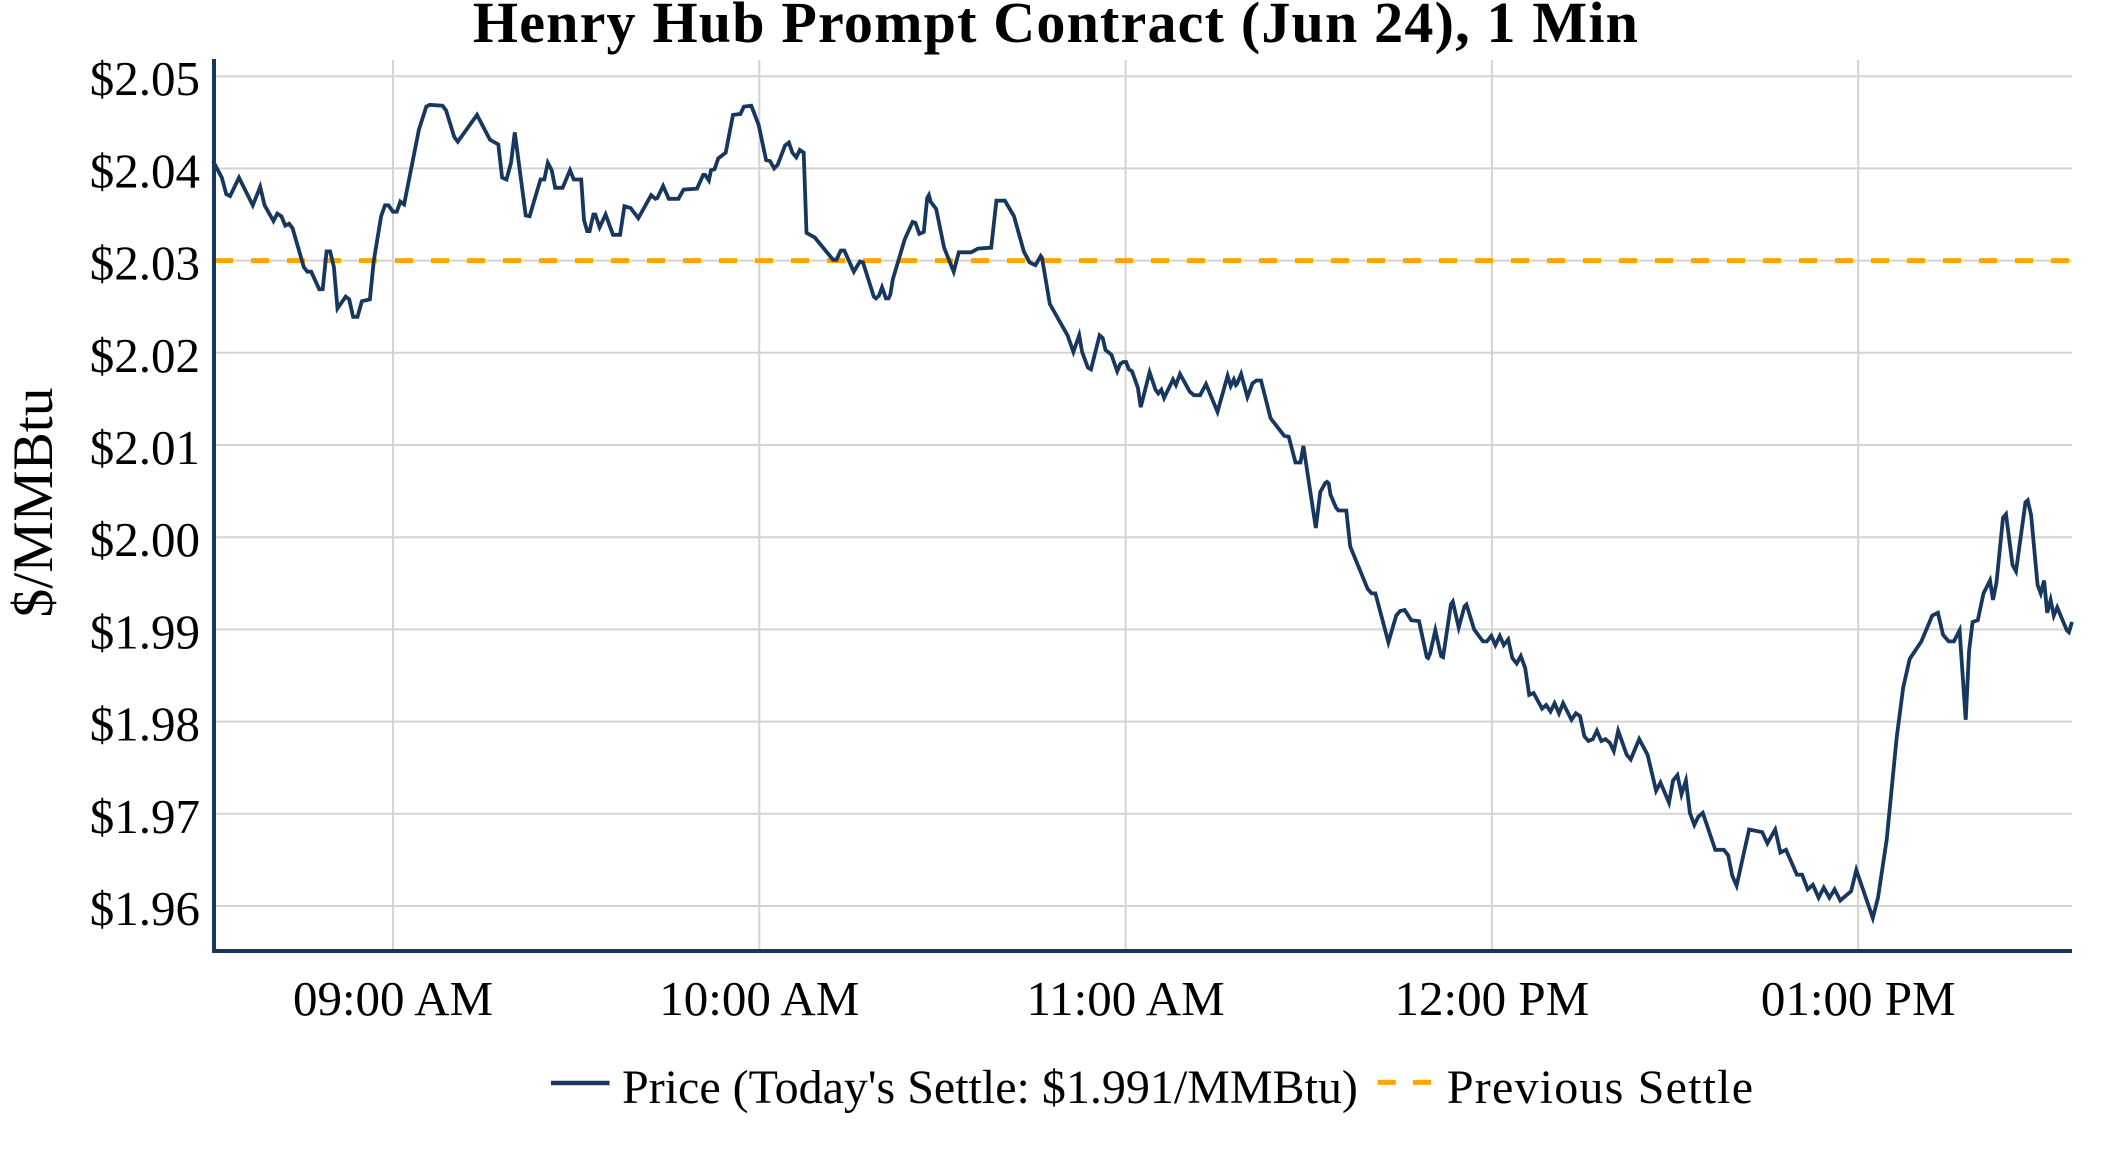 The height and width of the screenshot is (1157, 2112). What do you see at coordinates (145, 170) in the screenshot?
I see `svg-text: $2.04` at bounding box center [145, 170].